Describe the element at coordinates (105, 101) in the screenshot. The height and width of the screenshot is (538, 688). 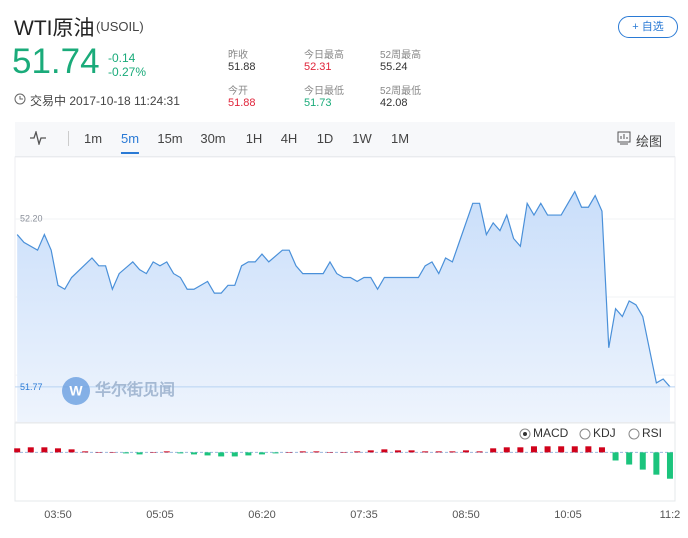
I see `status: 交易中 2017-10-18 11:24:31` at that location.